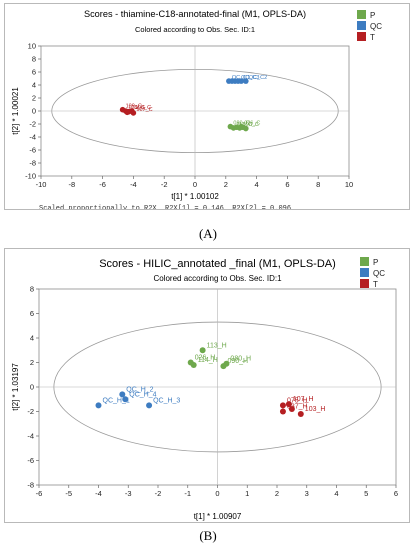  Describe the element at coordinates (349, 184) in the screenshot. I see `x-tick-label: 10` at that location.